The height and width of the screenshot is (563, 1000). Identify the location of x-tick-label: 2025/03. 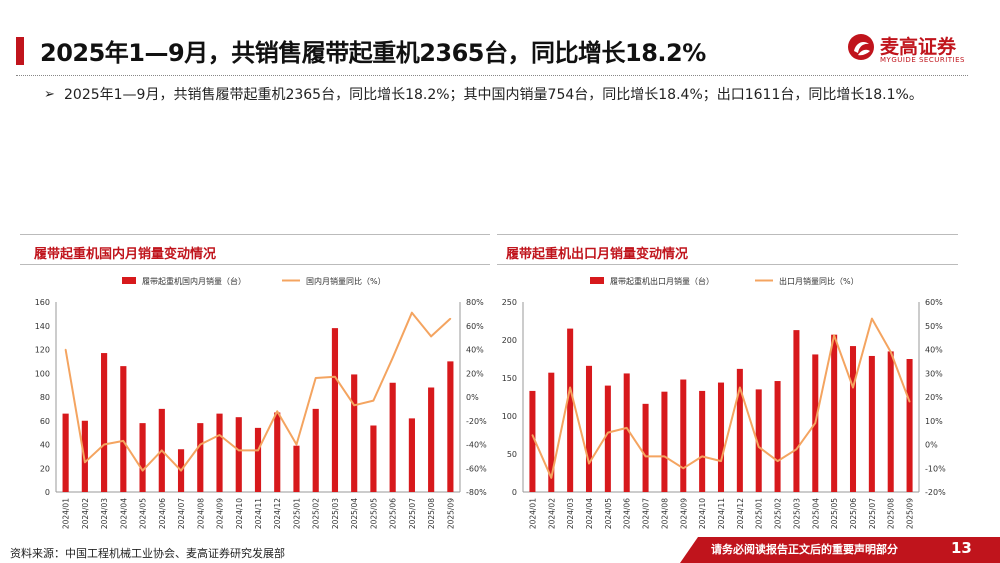
(335, 513).